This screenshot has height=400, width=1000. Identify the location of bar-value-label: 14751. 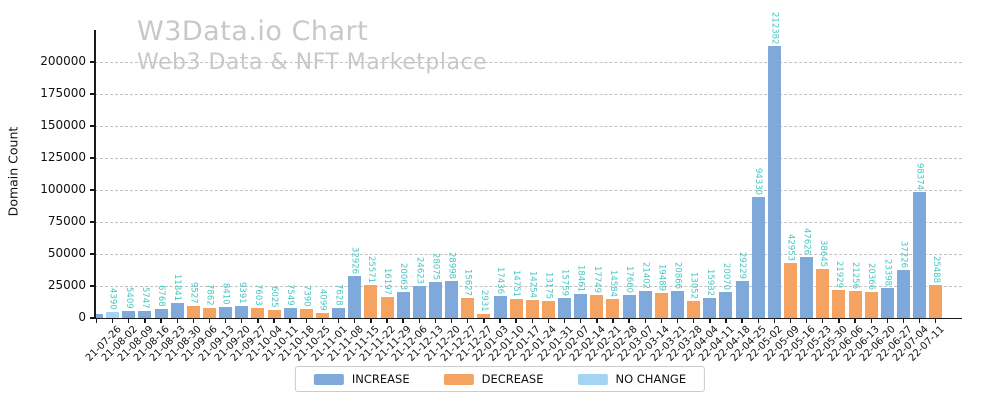
(516, 283).